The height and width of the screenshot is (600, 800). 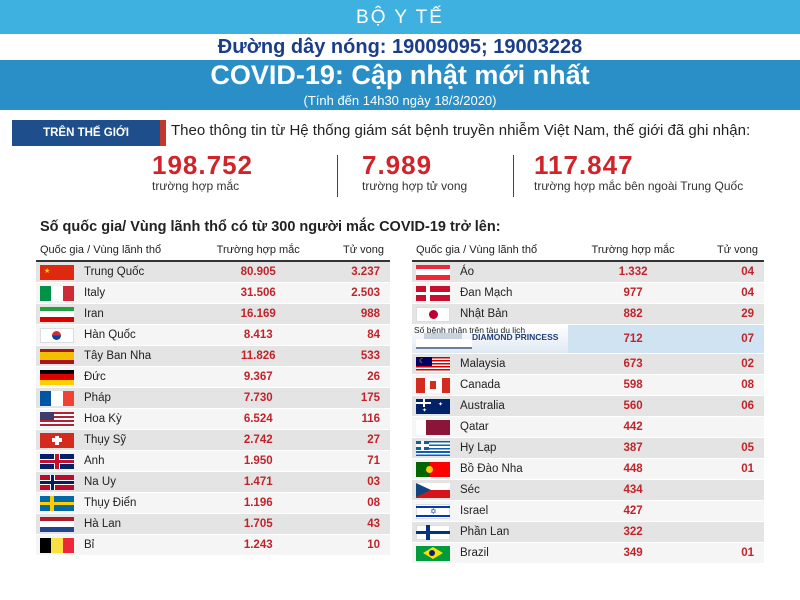 I want to click on death-count: 02, so click(x=729, y=364).